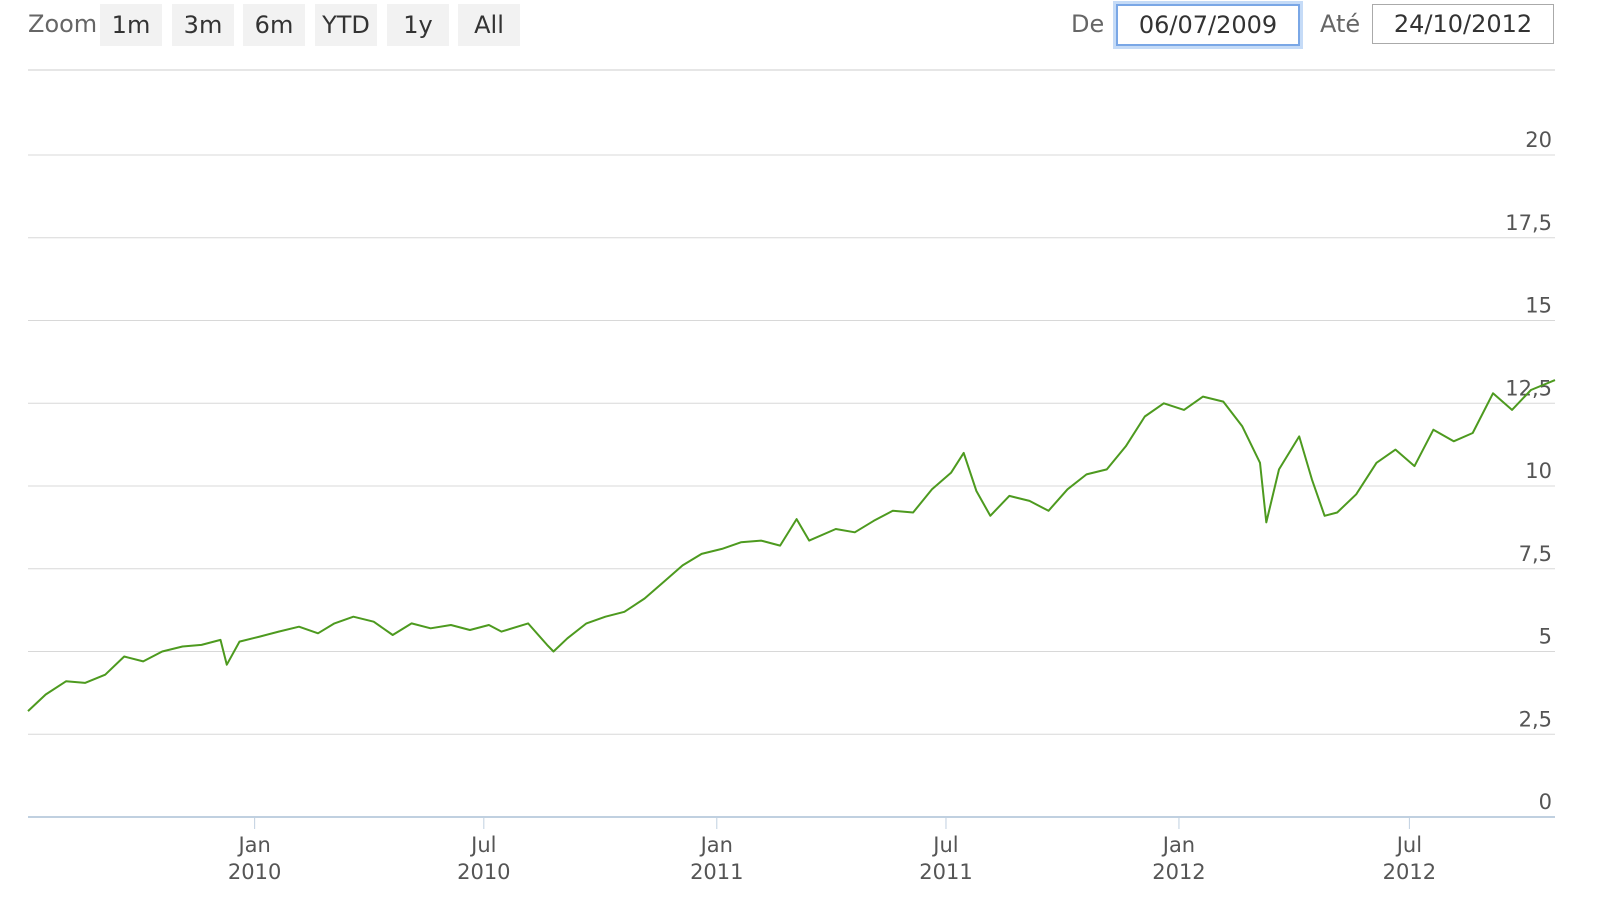 This screenshot has width=1624, height=924. I want to click on y-tick-label: 12,5, so click(1528, 388).